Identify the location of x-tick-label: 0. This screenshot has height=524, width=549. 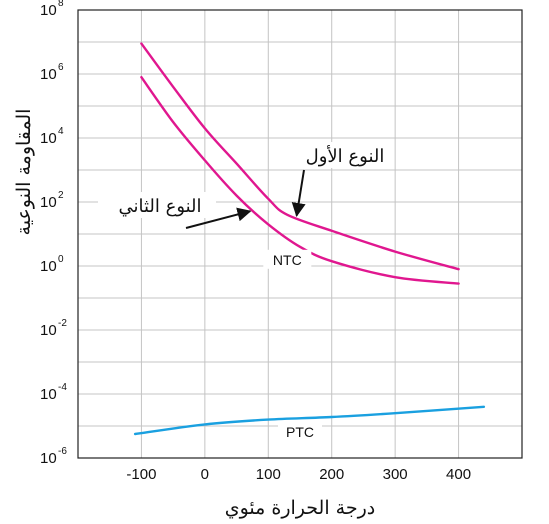
(205, 474).